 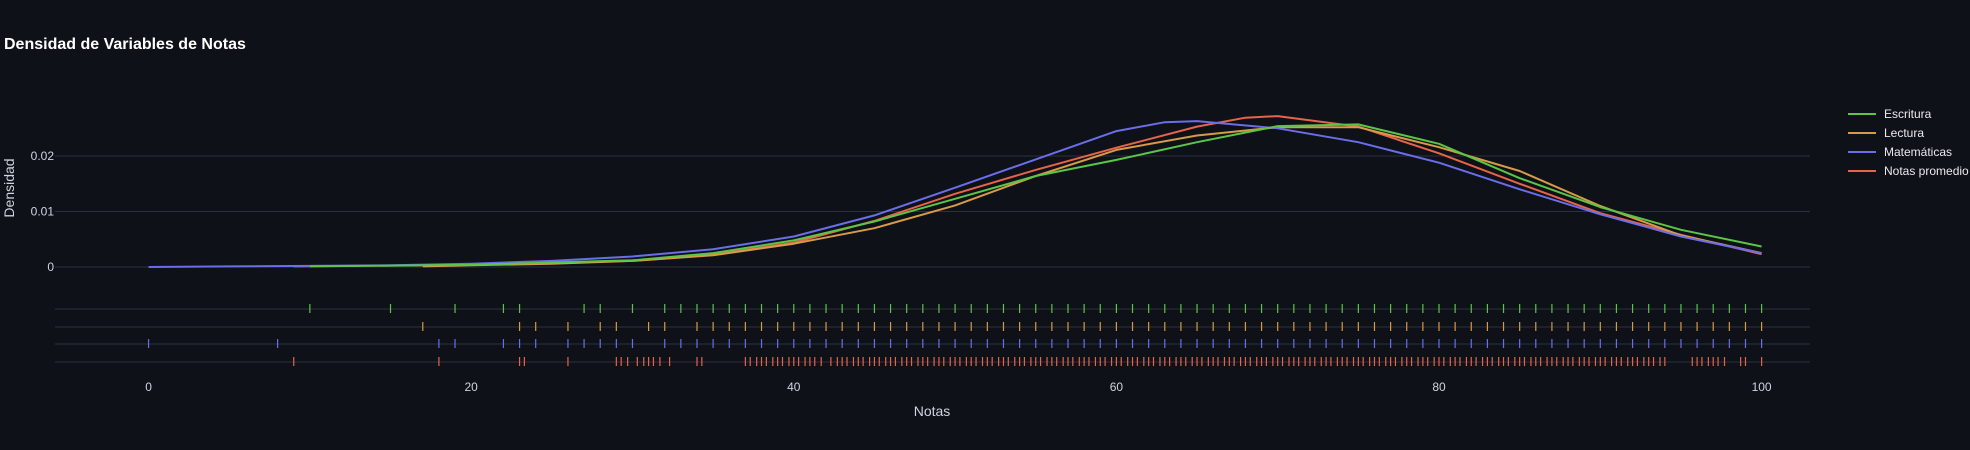 I want to click on y-tick-label: 0, so click(x=50, y=267).